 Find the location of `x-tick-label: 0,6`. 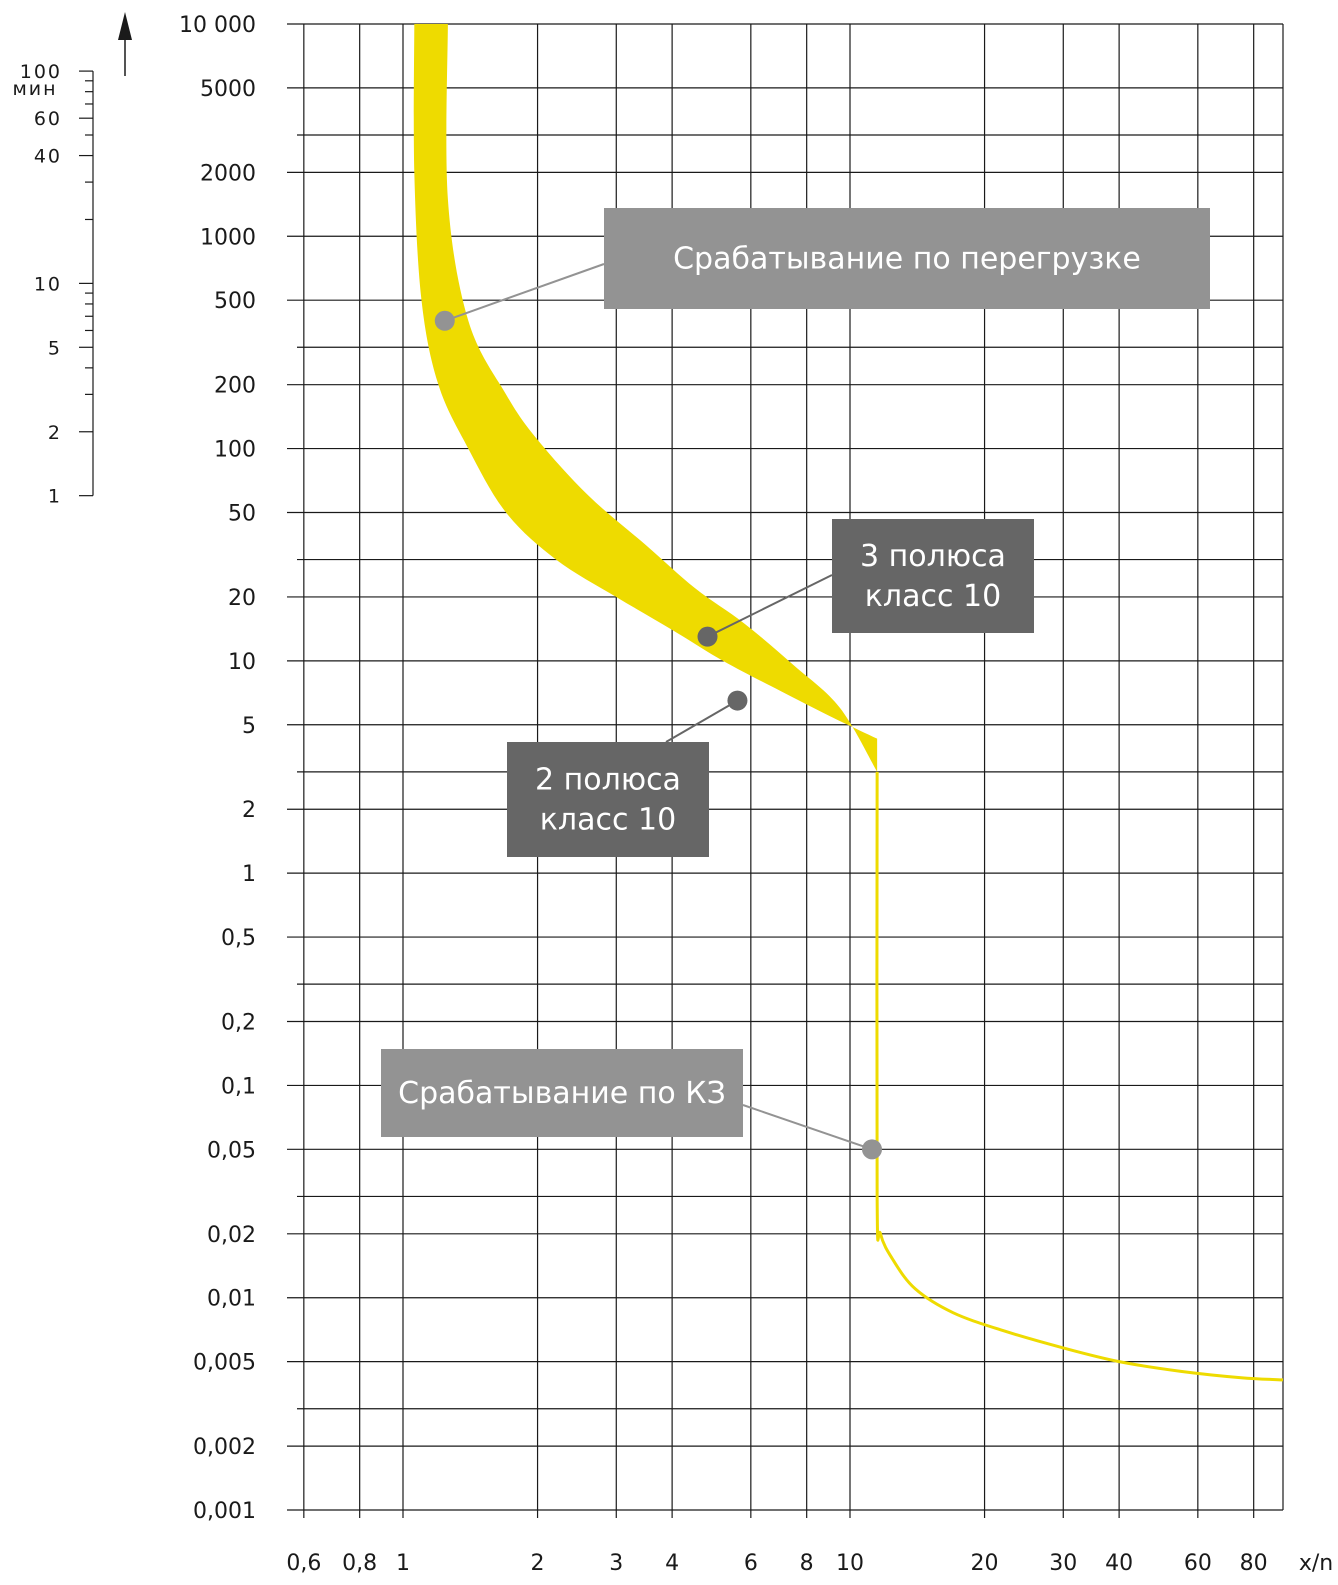

x-tick-label: 0,6 is located at coordinates (303, 1563).